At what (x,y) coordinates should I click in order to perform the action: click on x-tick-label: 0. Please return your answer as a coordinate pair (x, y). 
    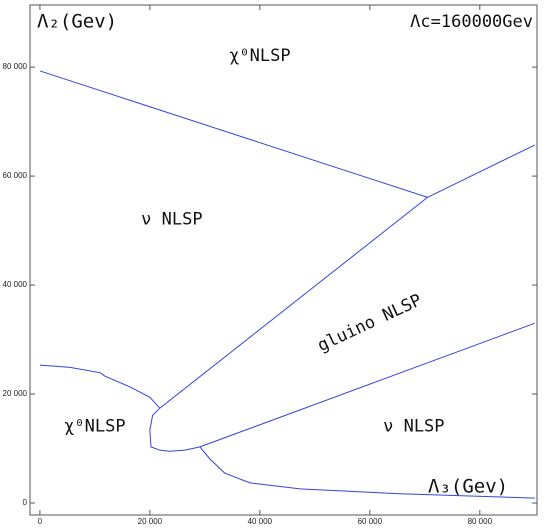
    Looking at the image, I should click on (40, 521).